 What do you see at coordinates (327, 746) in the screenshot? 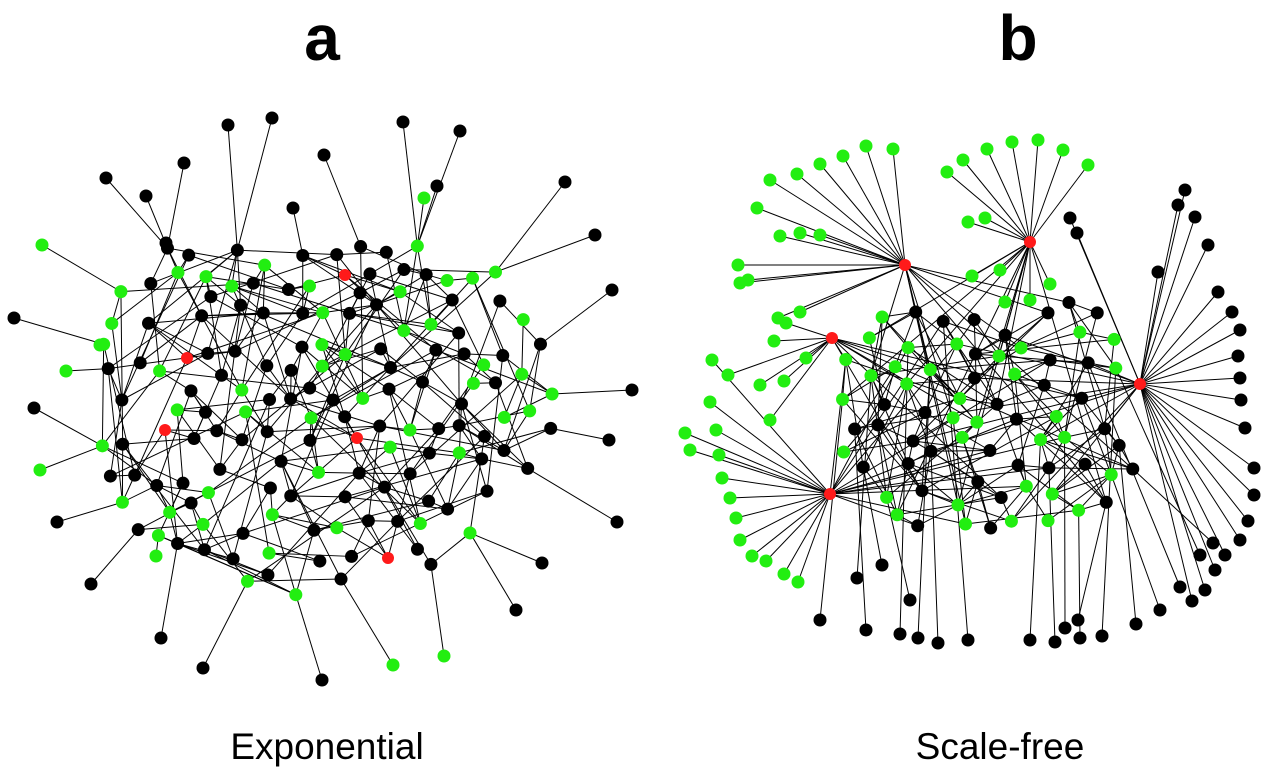
I see `panel-a-caption: Exponential` at bounding box center [327, 746].